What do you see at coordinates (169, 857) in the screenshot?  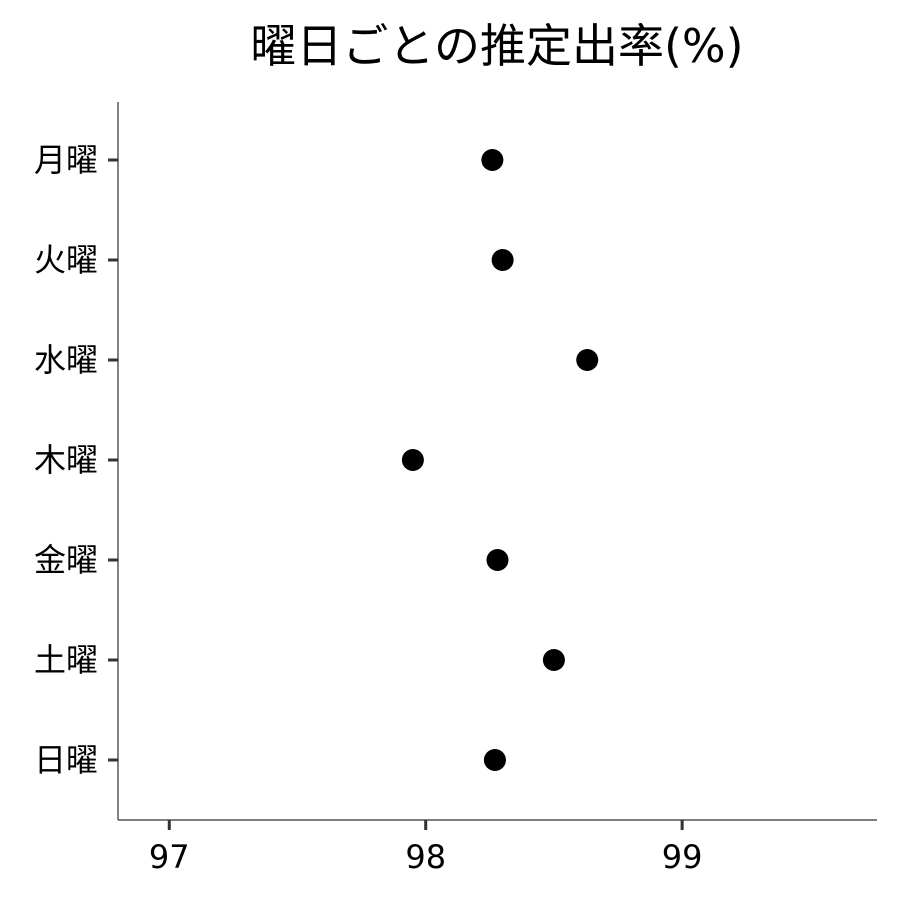 I see `x-tick-label: 97` at bounding box center [169, 857].